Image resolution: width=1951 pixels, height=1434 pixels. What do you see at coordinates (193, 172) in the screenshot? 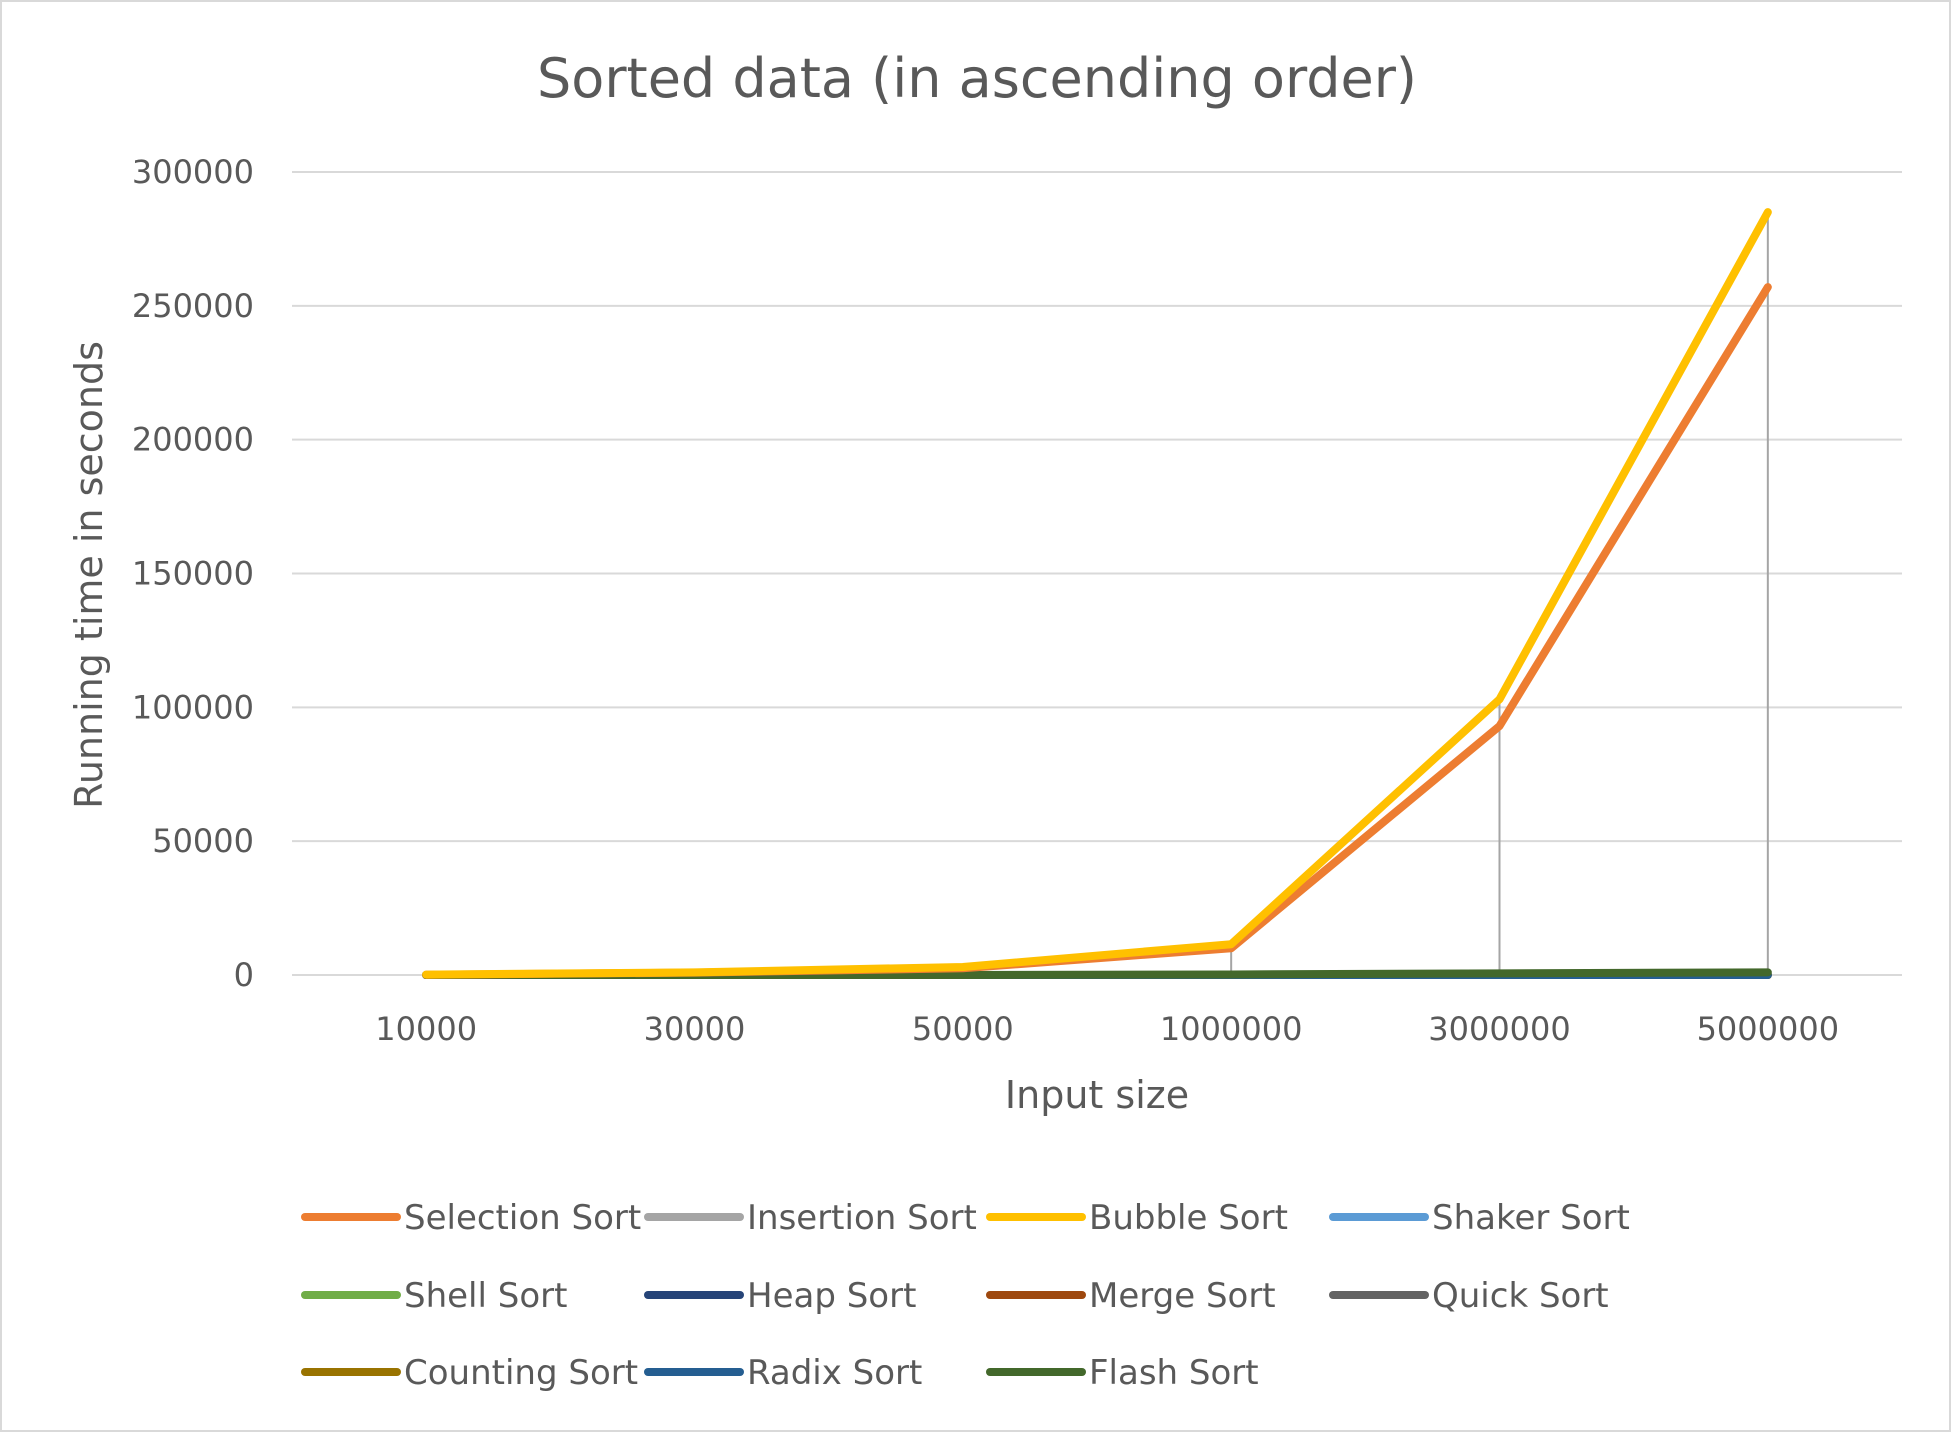
I see `y-tick-label: 300000` at bounding box center [193, 172].